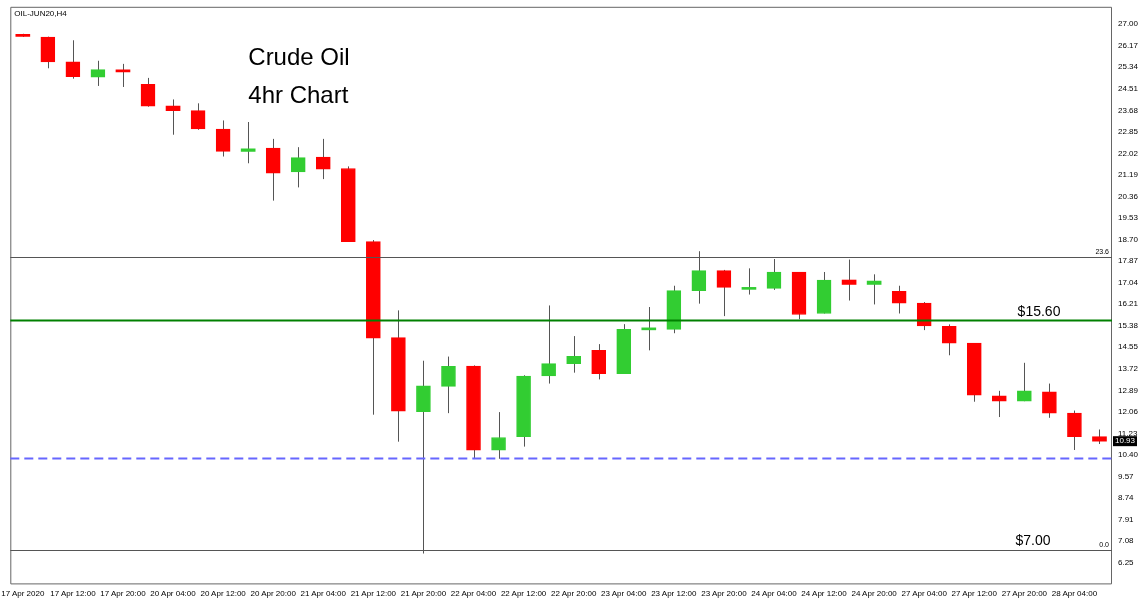  What do you see at coordinates (423, 594) in the screenshot?
I see `x-tick-label: 21 Apr 20:00` at bounding box center [423, 594].